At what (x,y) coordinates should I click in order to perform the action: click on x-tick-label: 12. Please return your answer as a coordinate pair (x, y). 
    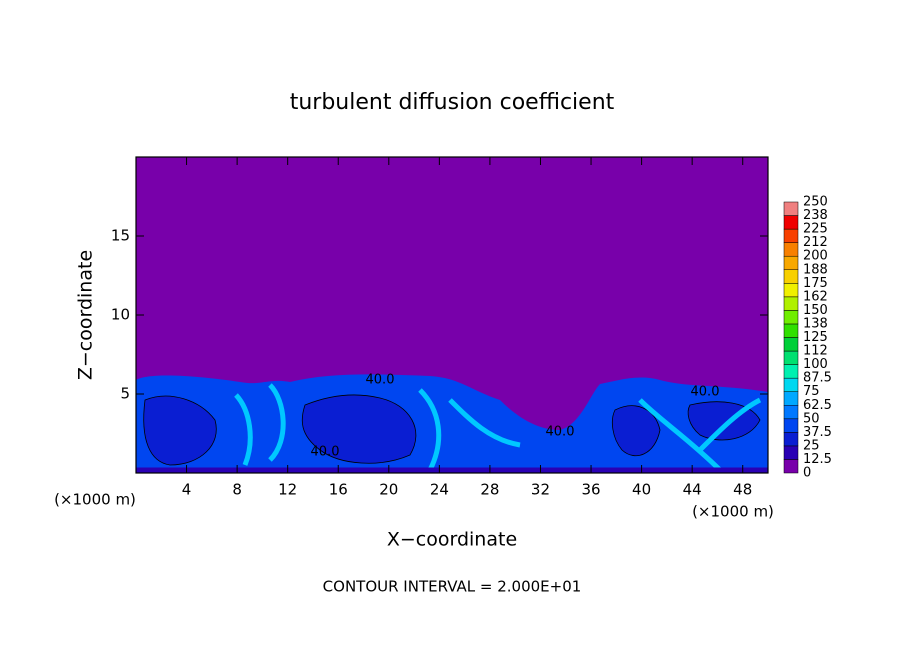
    Looking at the image, I should click on (287, 490).